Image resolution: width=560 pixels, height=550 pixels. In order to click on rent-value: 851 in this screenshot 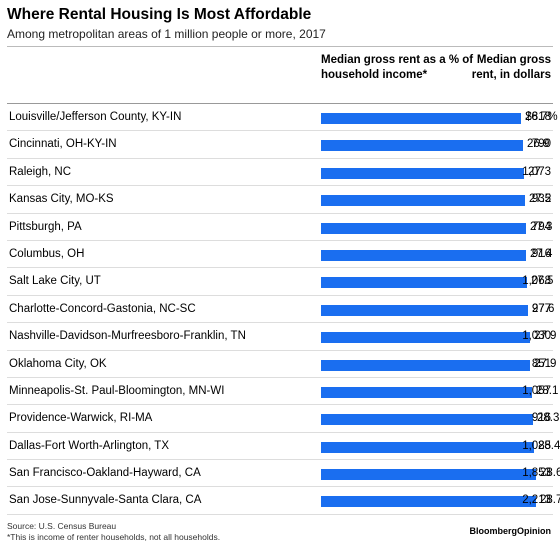, I will do `click(541, 363)`.